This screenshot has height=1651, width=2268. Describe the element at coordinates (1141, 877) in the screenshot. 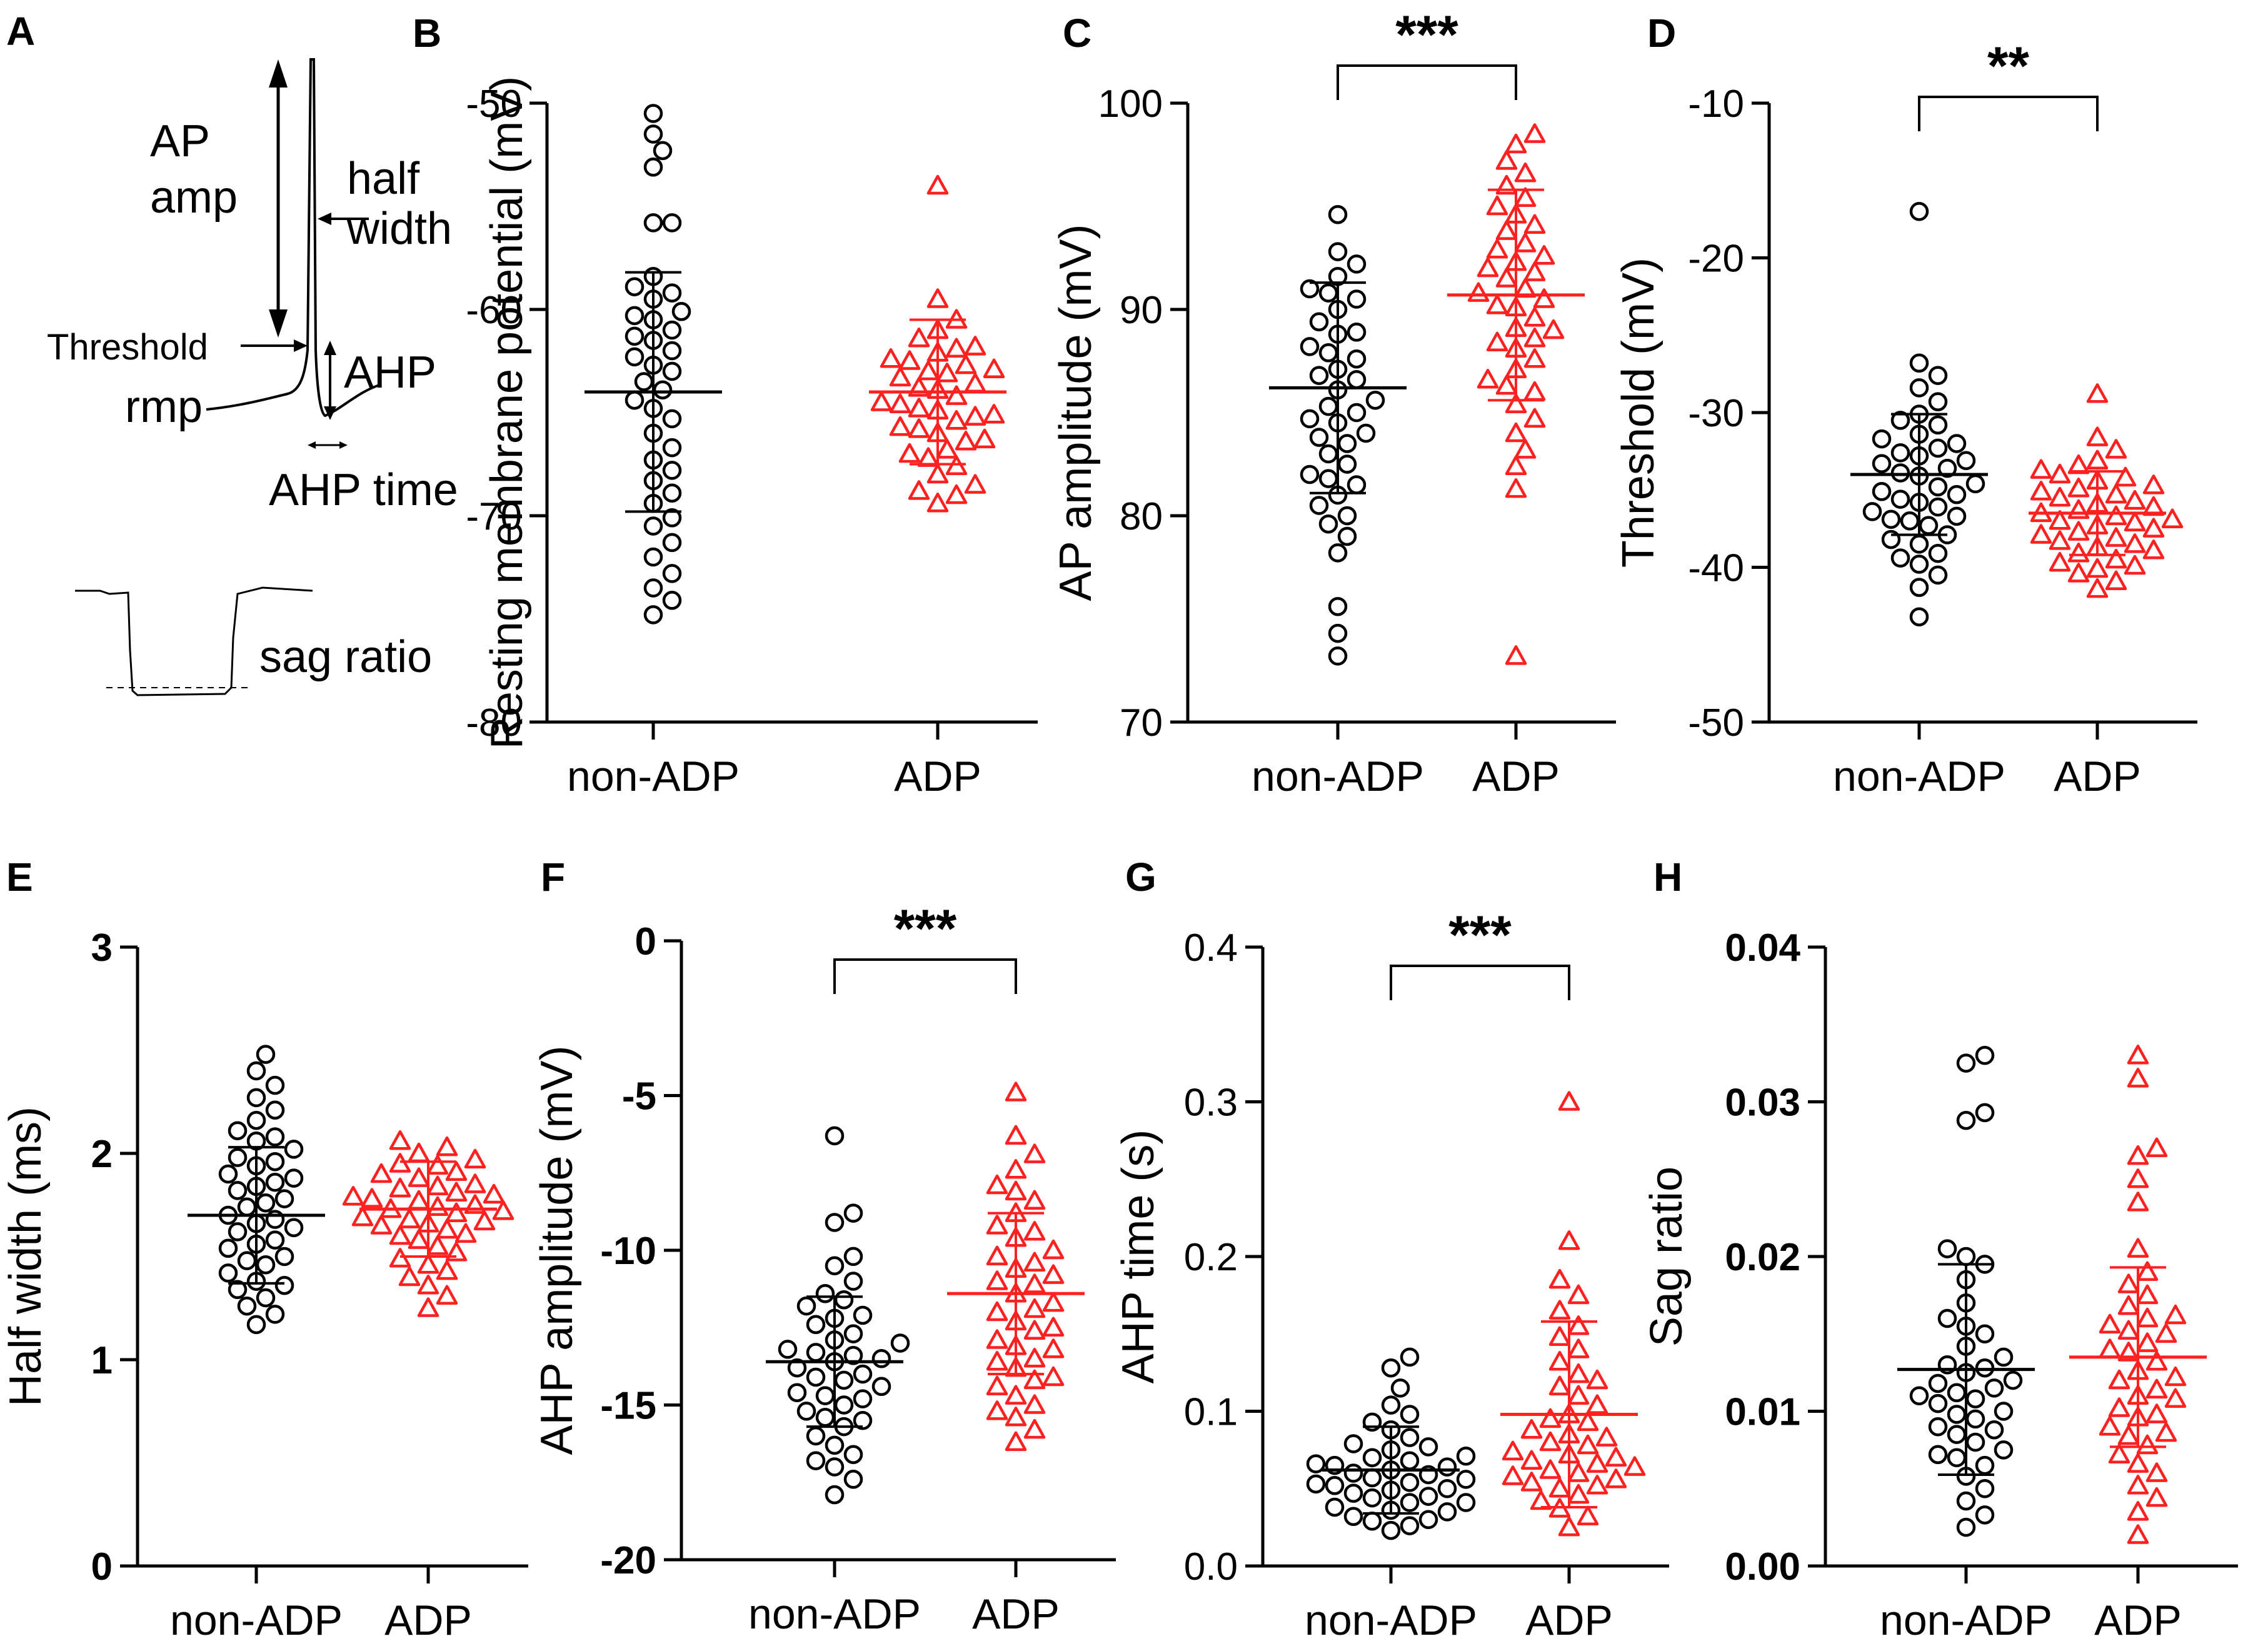

I see `panel-label: G` at that location.